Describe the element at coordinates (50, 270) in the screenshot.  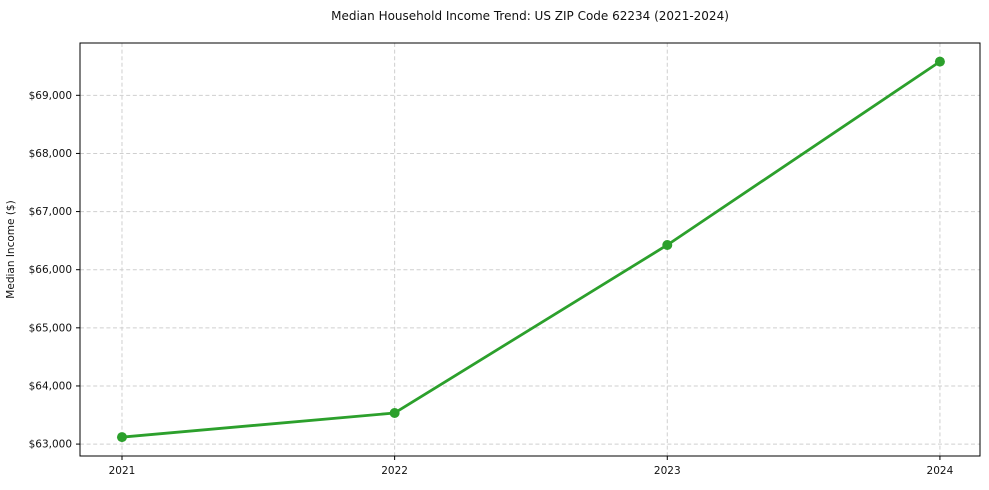
I see `y-tick-label: $66,000` at that location.